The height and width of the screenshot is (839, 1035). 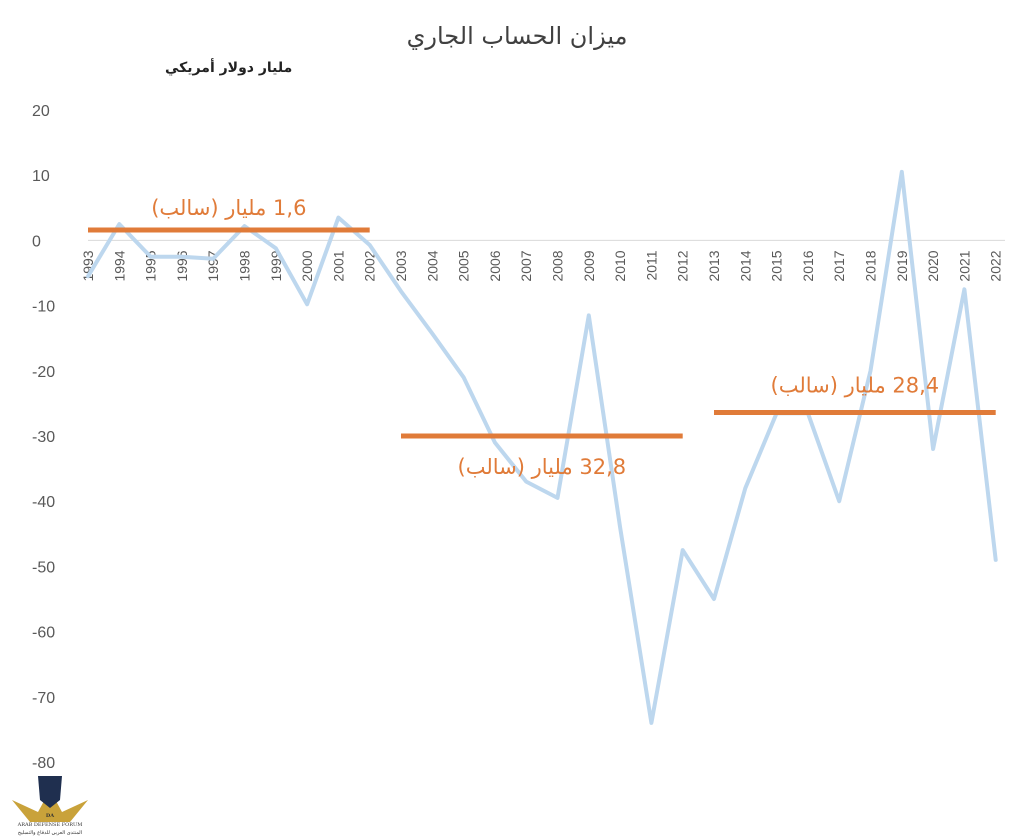 What do you see at coordinates (41, 111) in the screenshot?
I see `y-tick-label: 20` at bounding box center [41, 111].